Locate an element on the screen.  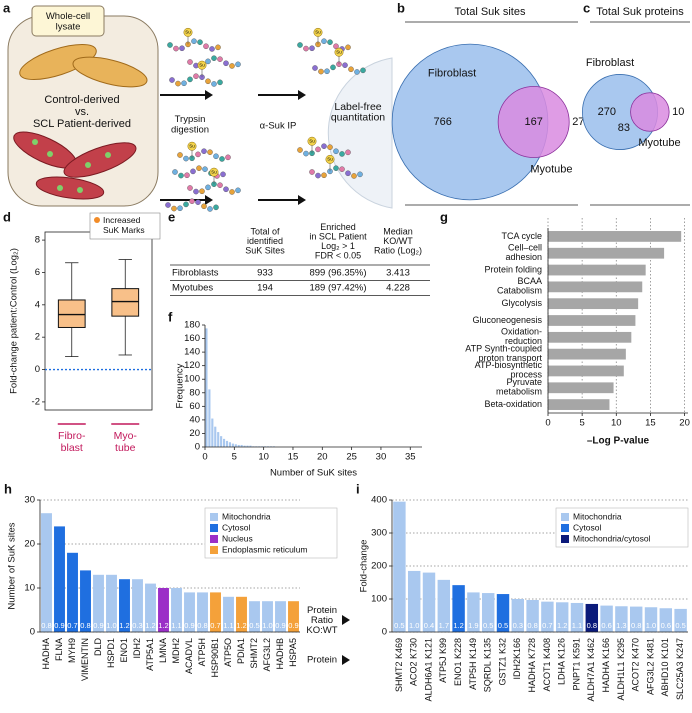
venn-title: Total Suk proteins is located at coordinates (640, 12).